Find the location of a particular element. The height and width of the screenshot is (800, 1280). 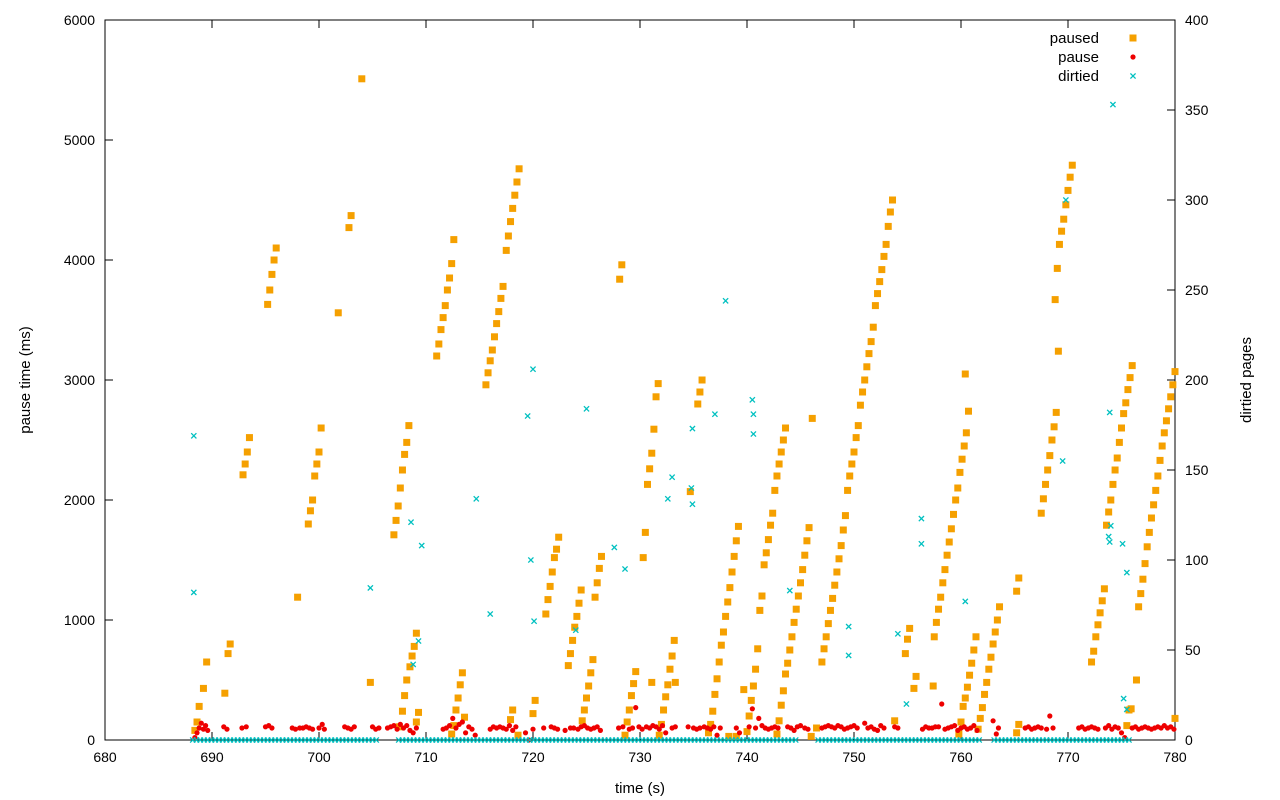

x-tick-label: 750 is located at coordinates (854, 757).